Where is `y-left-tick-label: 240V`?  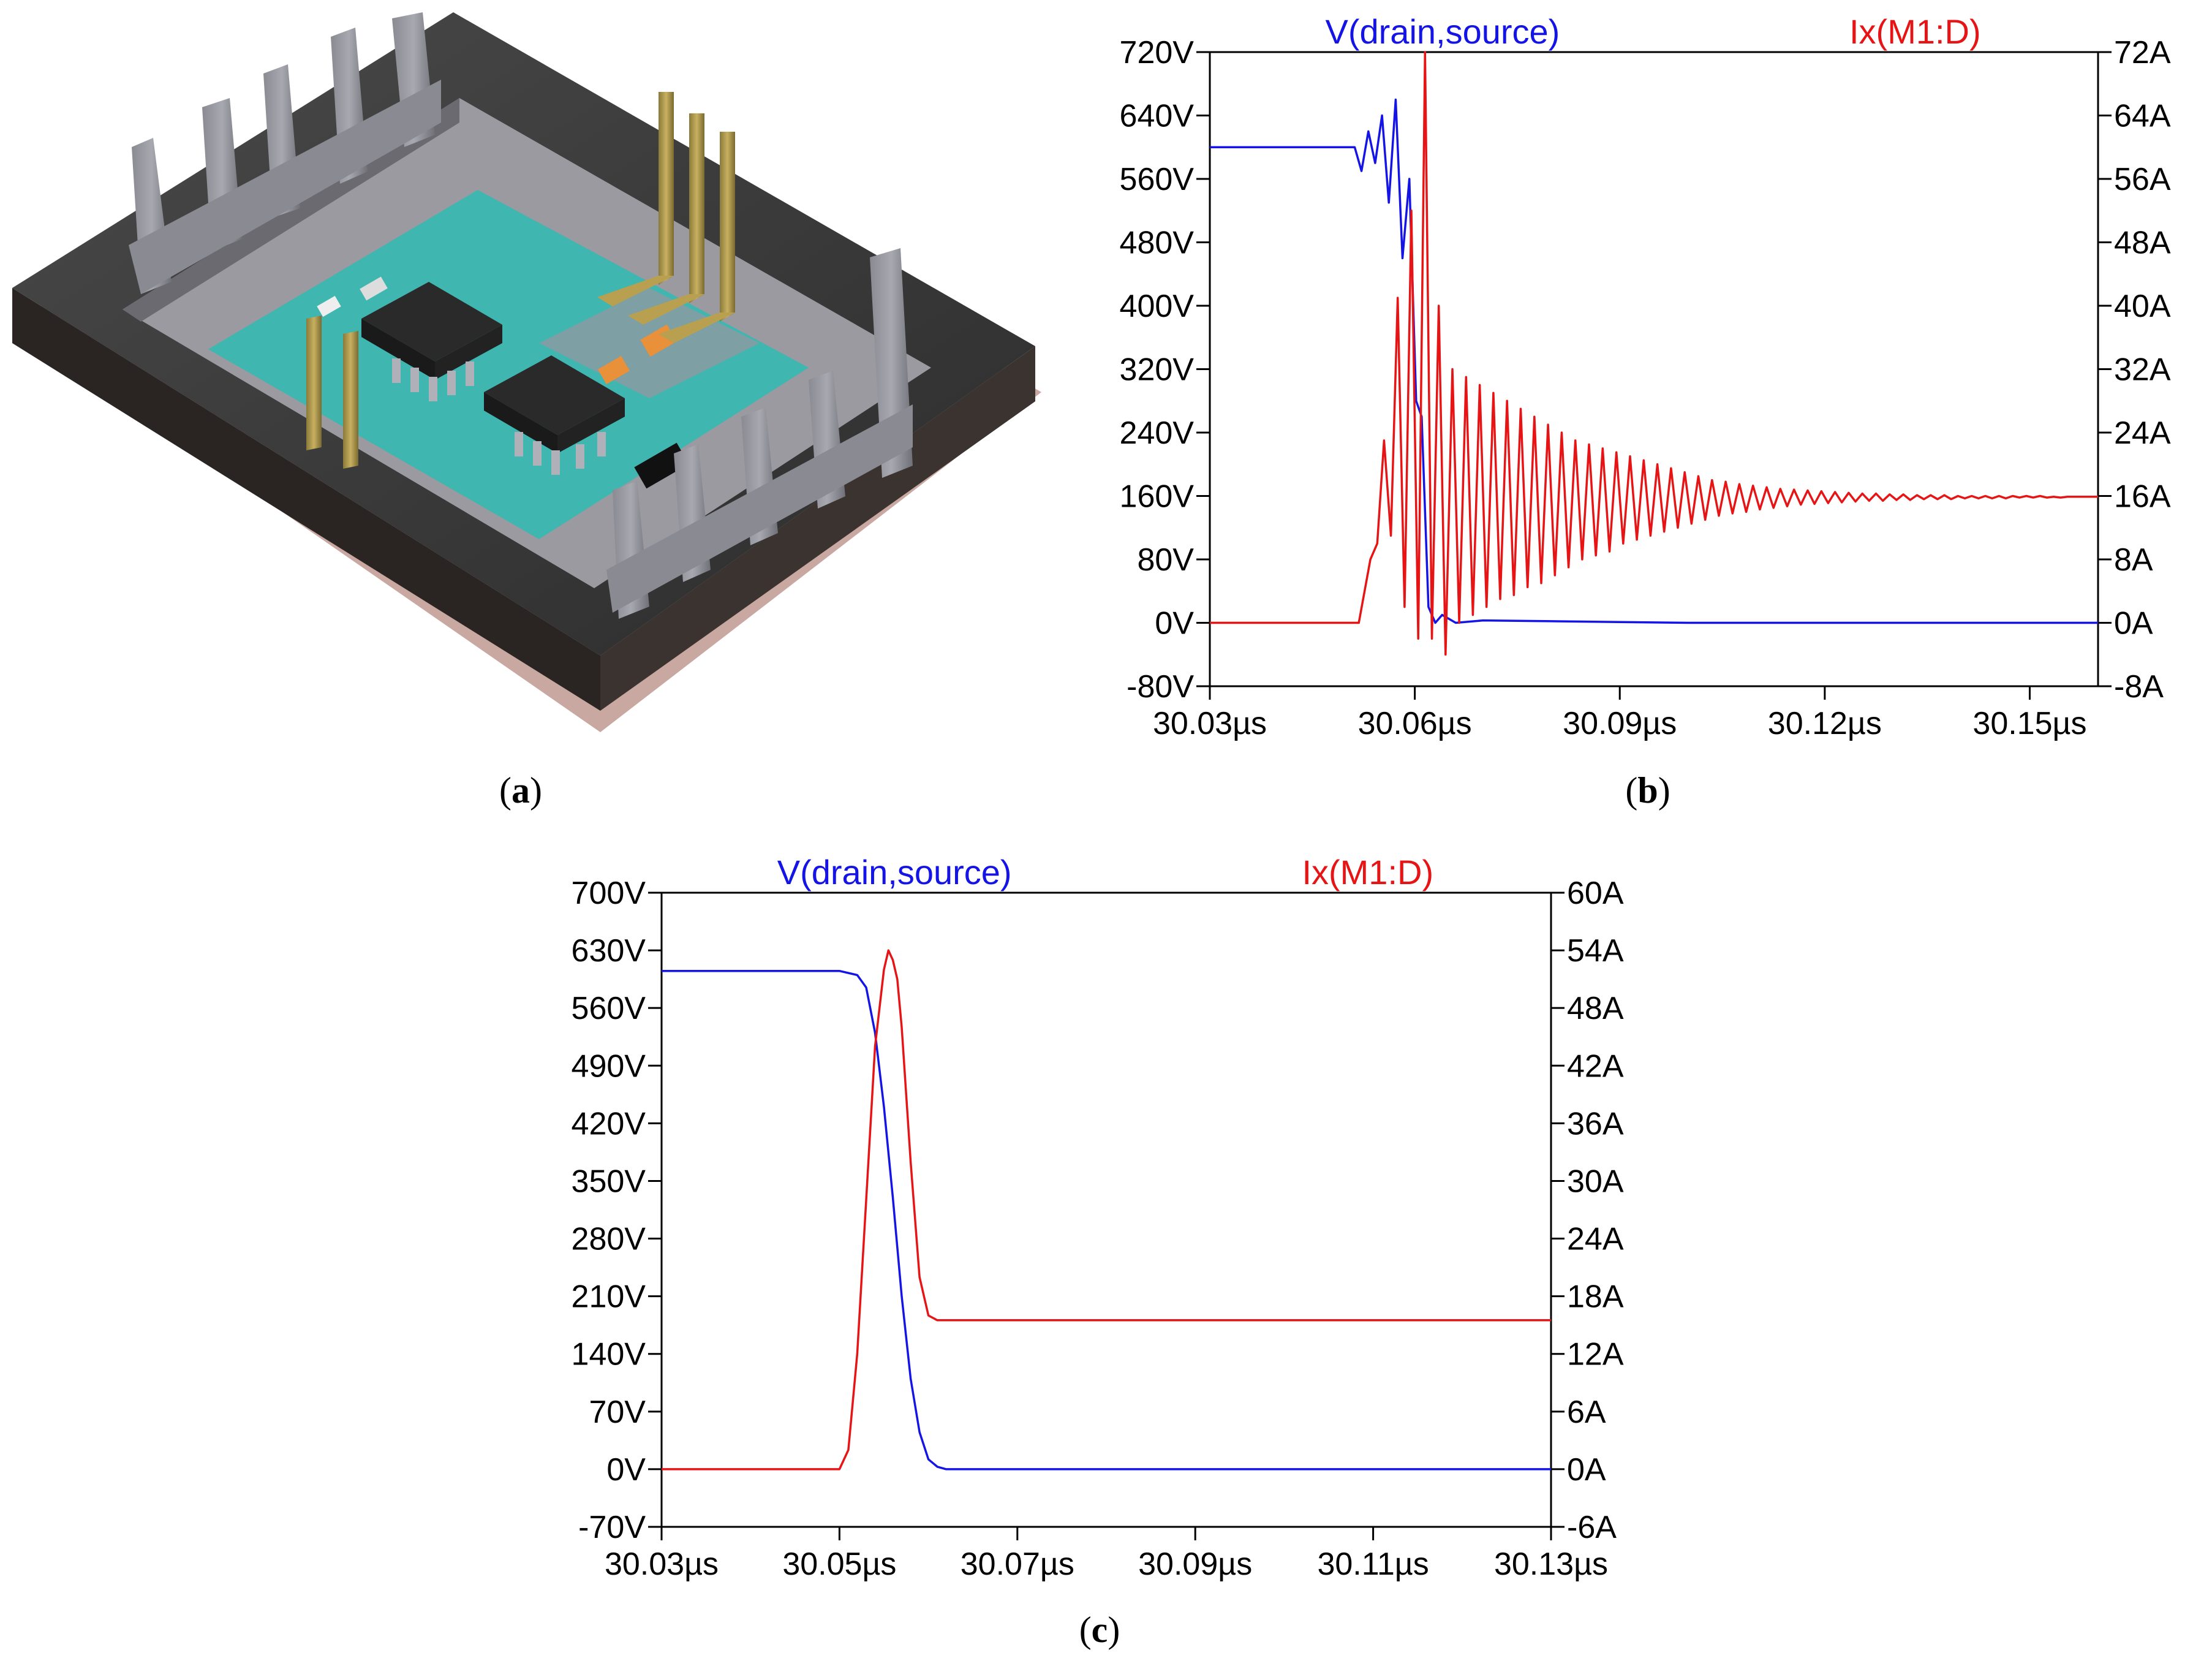 y-left-tick-label: 240V is located at coordinates (1157, 433).